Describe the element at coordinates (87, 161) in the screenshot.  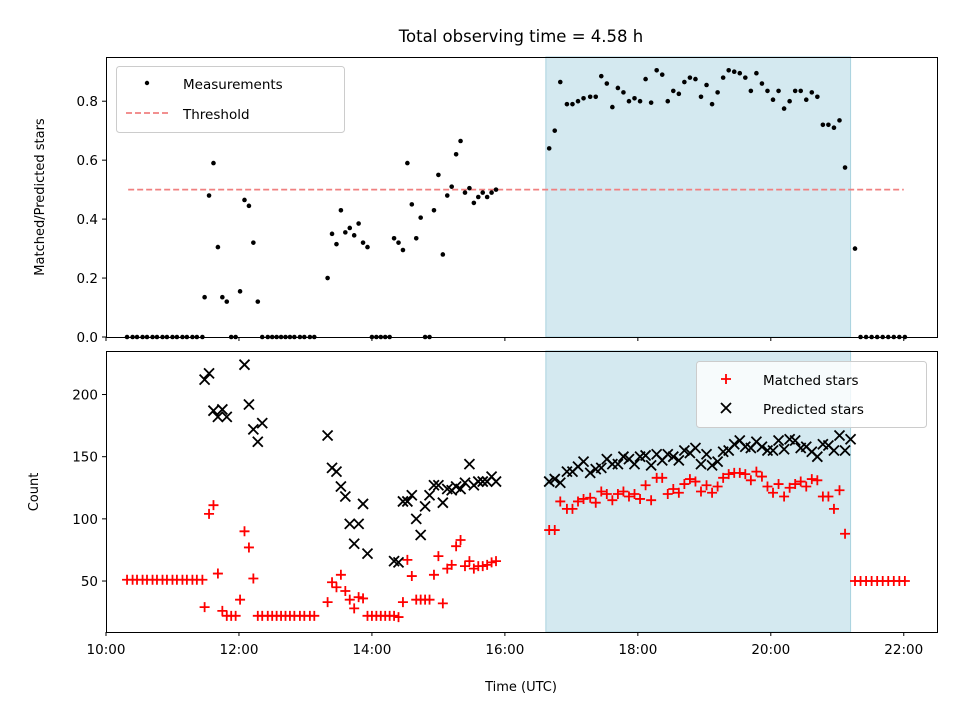
I see `top-y-tick-label: 0.6` at that location.